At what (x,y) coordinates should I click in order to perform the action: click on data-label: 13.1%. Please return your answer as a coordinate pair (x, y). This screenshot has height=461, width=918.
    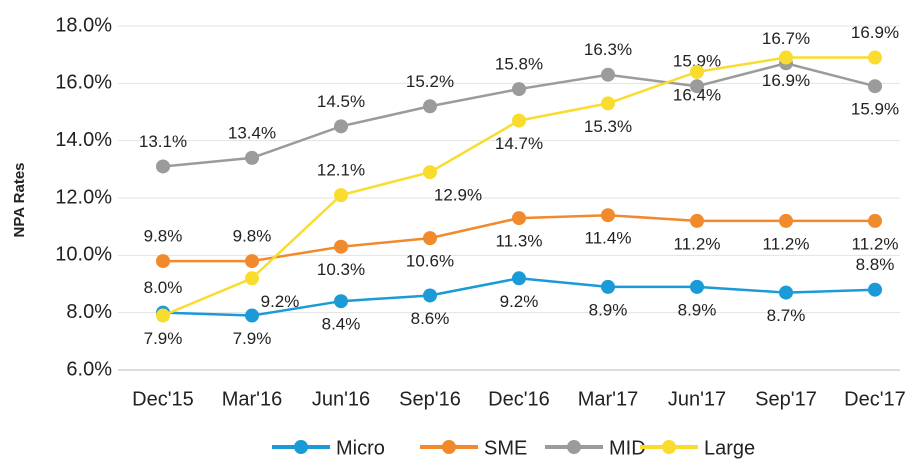
    Looking at the image, I should click on (163, 141).